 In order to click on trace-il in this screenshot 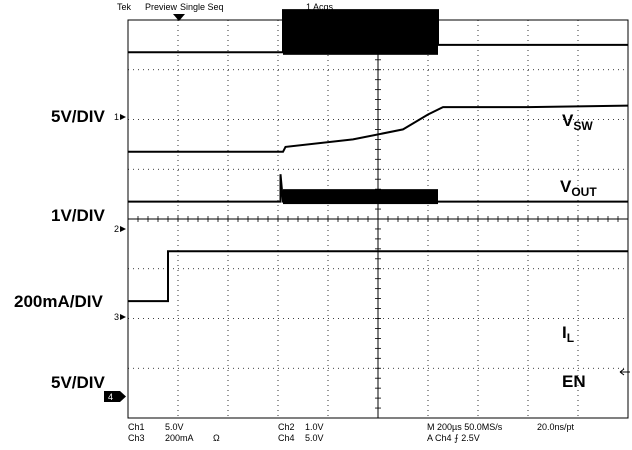, I will do `click(378, 189)`.